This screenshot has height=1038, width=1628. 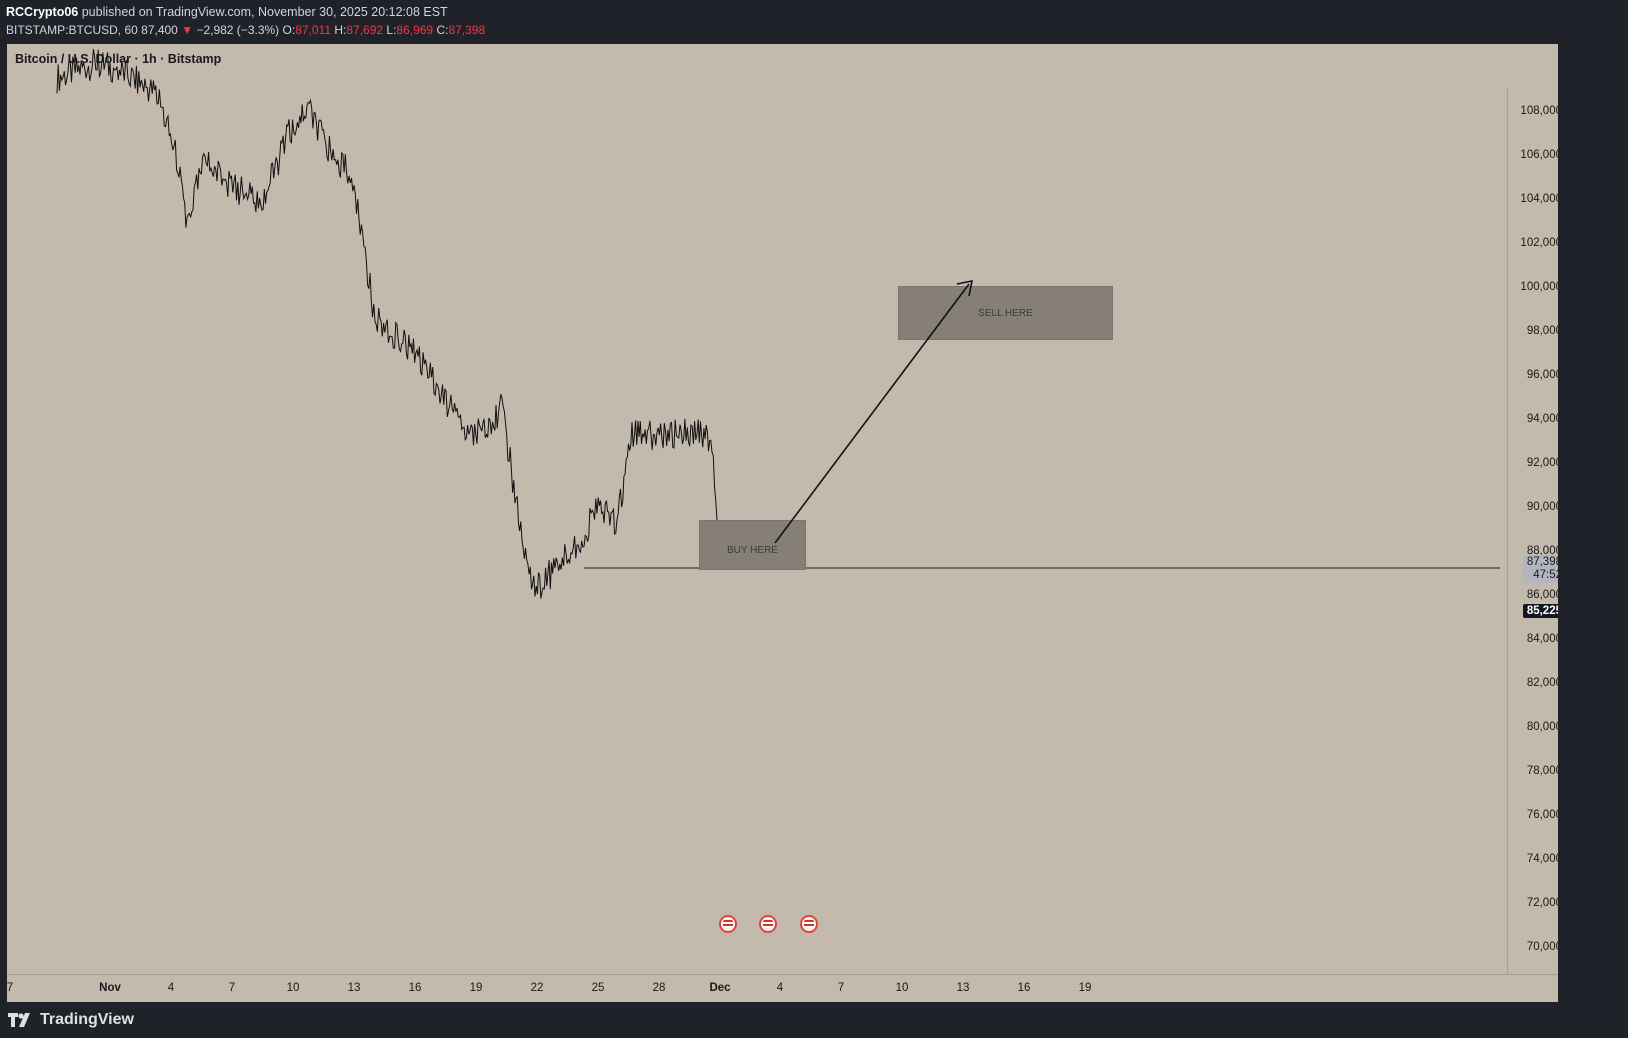 I want to click on price-tick-label: 90,000, so click(x=1542, y=507).